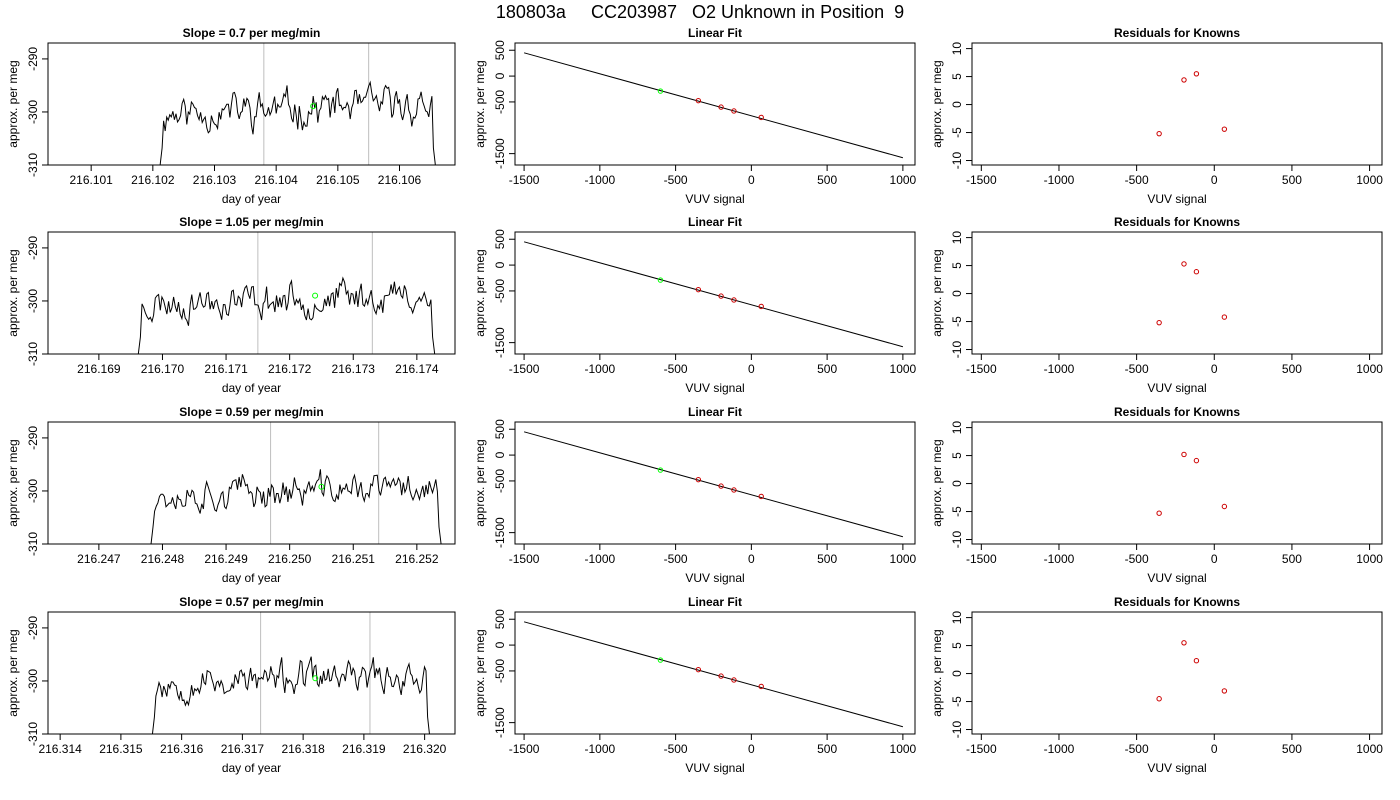 This screenshot has height=800, width=1400. Describe the element at coordinates (303, 749) in the screenshot. I see `x-tick-label: 216.318` at that location.